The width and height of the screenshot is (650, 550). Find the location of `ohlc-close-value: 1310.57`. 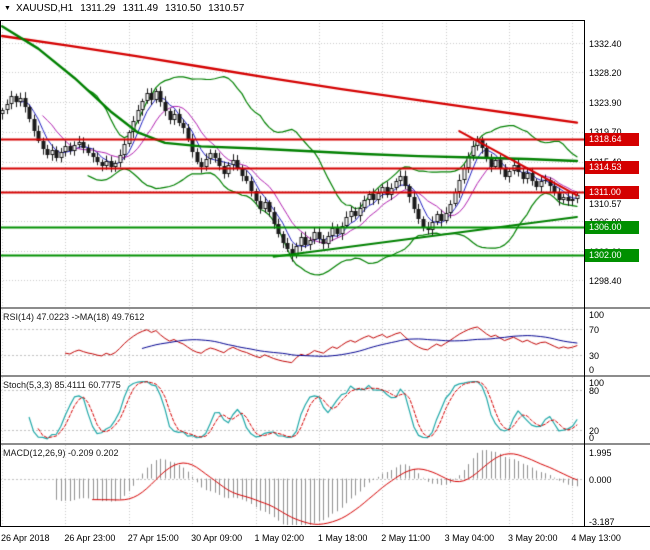

ohlc-close-value: 1310.57 is located at coordinates (226, 8).